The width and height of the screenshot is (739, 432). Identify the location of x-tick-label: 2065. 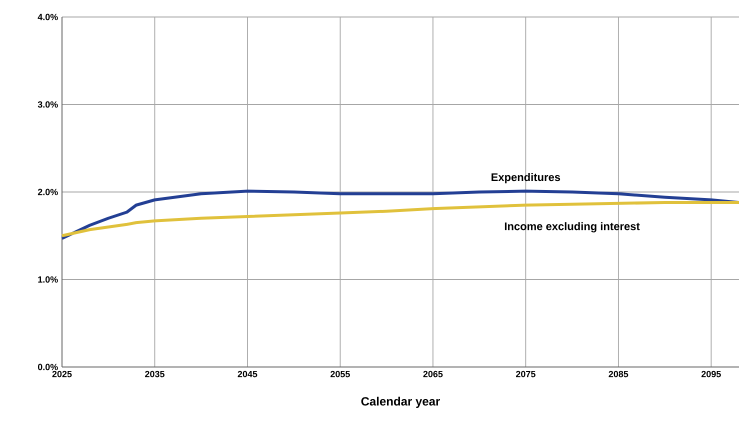
(433, 374).